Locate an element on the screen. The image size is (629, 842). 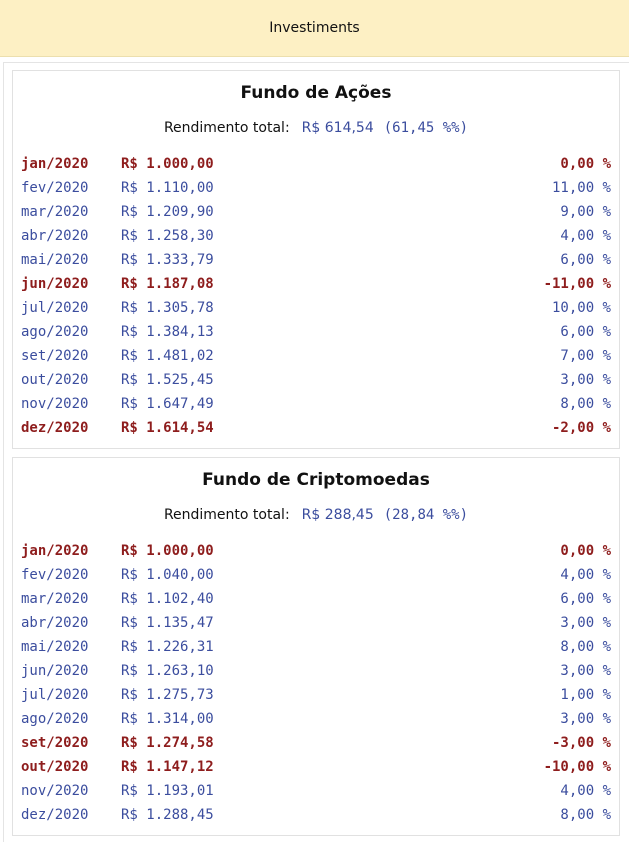
fund-total-summary: Rendimento total: R$ 288,45 (28,84 %%) is located at coordinates (316, 515).